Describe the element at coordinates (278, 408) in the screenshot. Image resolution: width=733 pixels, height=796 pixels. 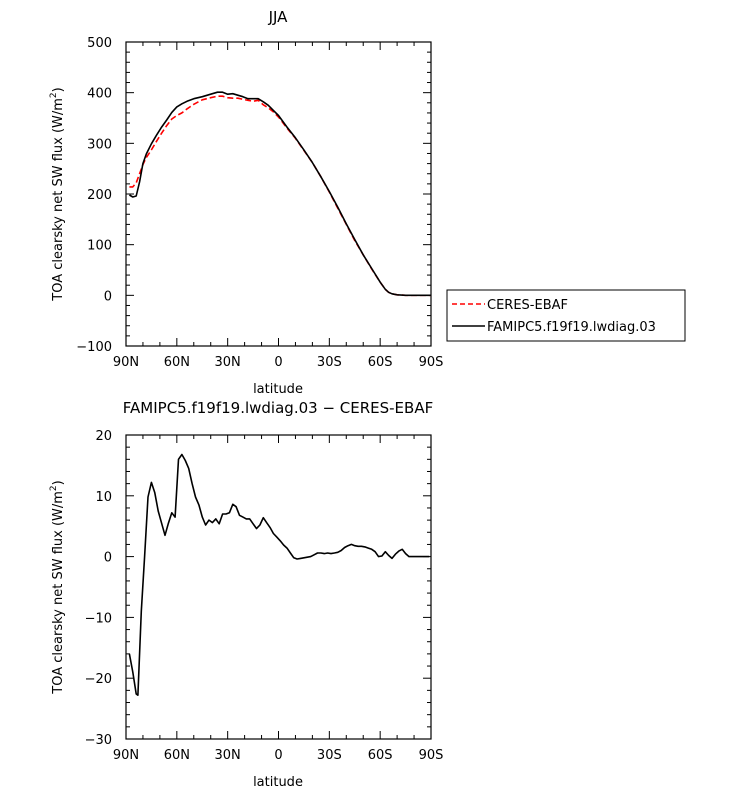
I see `chart-title: FAMIPC5.f19f19.lwdiag.03 − CERES-EBAF` at that location.